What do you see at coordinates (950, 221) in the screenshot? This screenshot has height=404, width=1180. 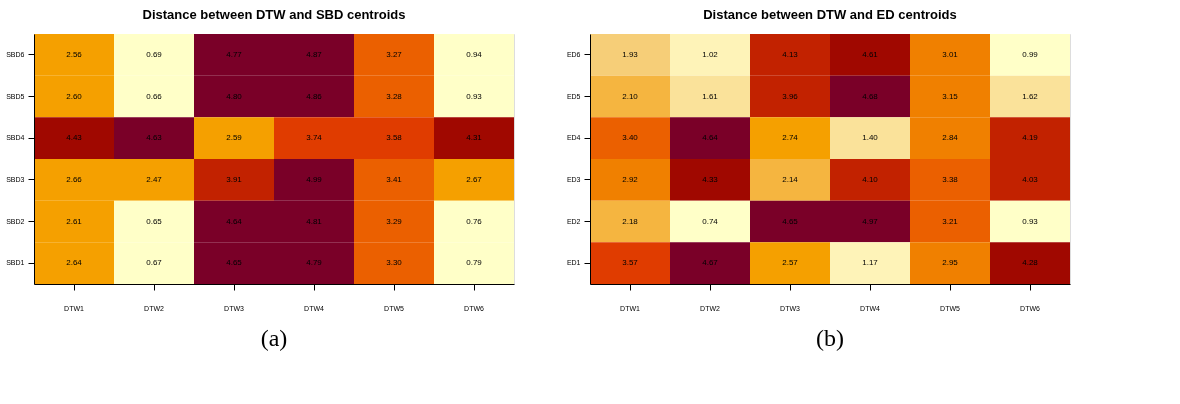 I see `data-label: 3.21` at bounding box center [950, 221].